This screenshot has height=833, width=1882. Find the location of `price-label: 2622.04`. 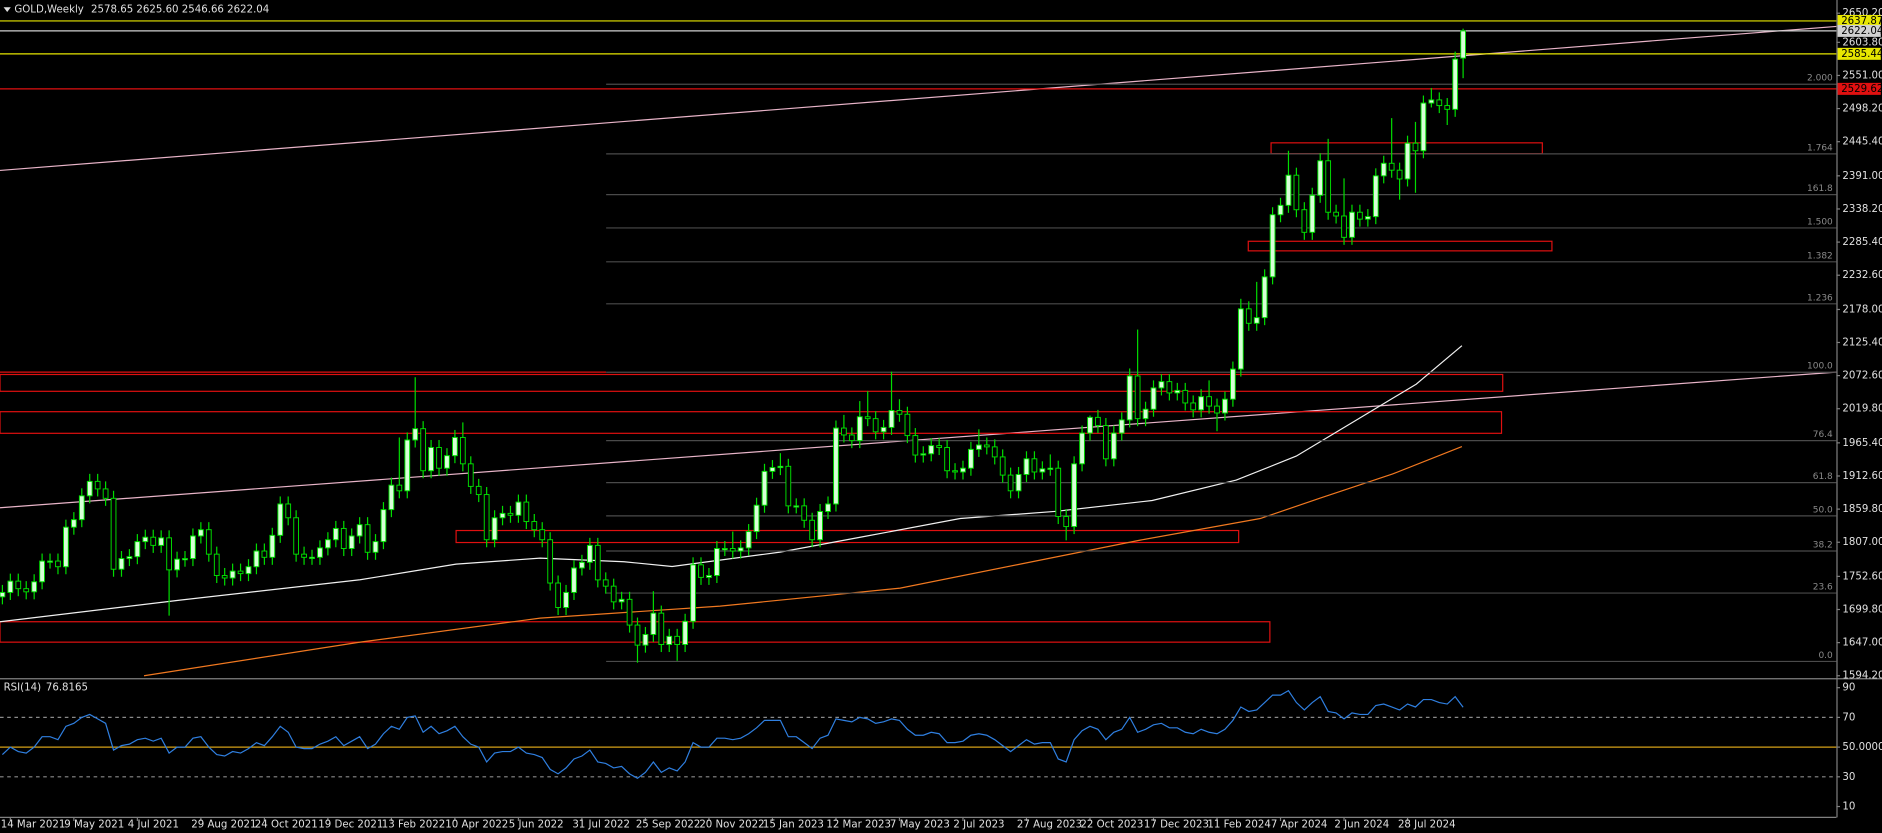

price-label: 2622.04 is located at coordinates (1861, 31).